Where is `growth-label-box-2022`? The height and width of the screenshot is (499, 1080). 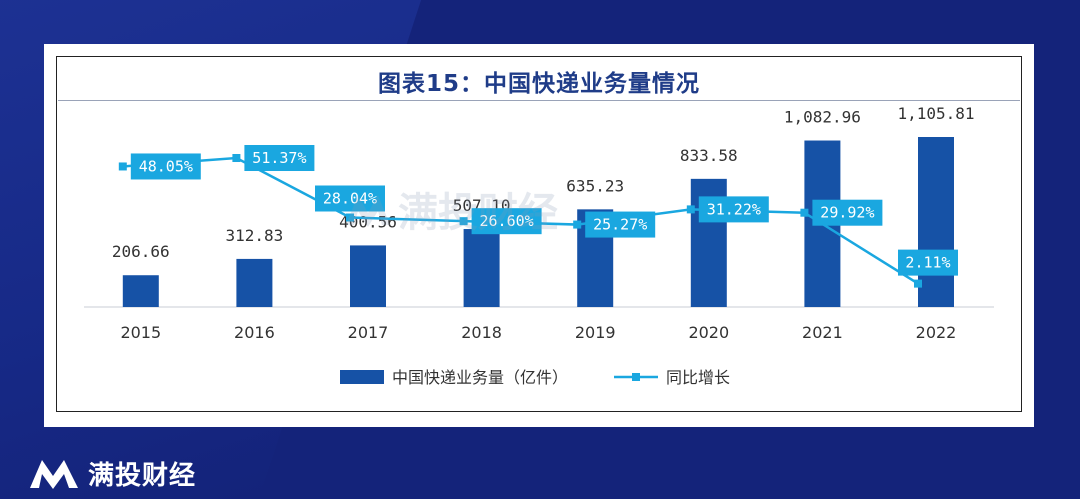
growth-label-box-2022 is located at coordinates (928, 262).